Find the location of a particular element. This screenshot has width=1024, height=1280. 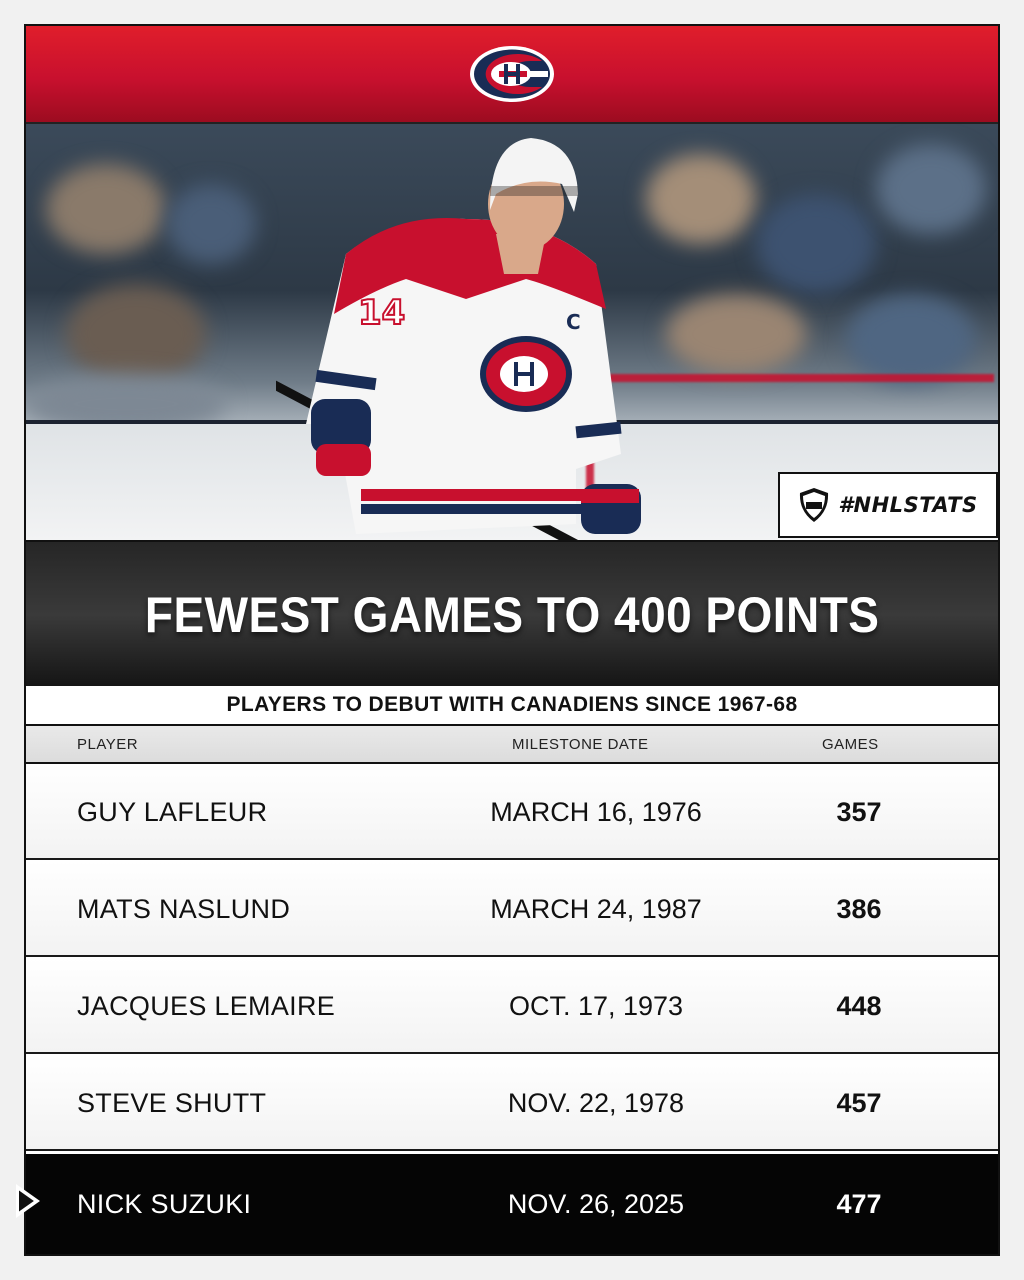

highlight-arrow-inner is located at coordinates (26, 1201).